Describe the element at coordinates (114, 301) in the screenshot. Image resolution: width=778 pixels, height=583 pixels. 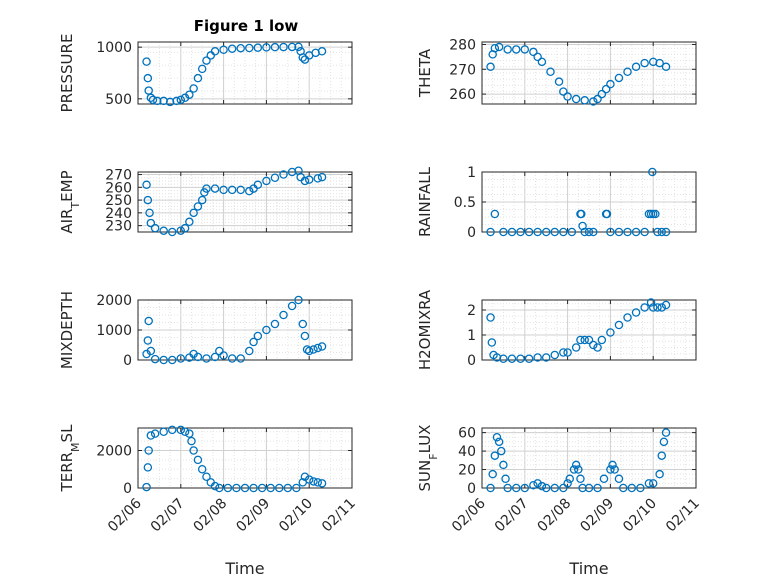
I see `y-tick-label: 2000` at that location.